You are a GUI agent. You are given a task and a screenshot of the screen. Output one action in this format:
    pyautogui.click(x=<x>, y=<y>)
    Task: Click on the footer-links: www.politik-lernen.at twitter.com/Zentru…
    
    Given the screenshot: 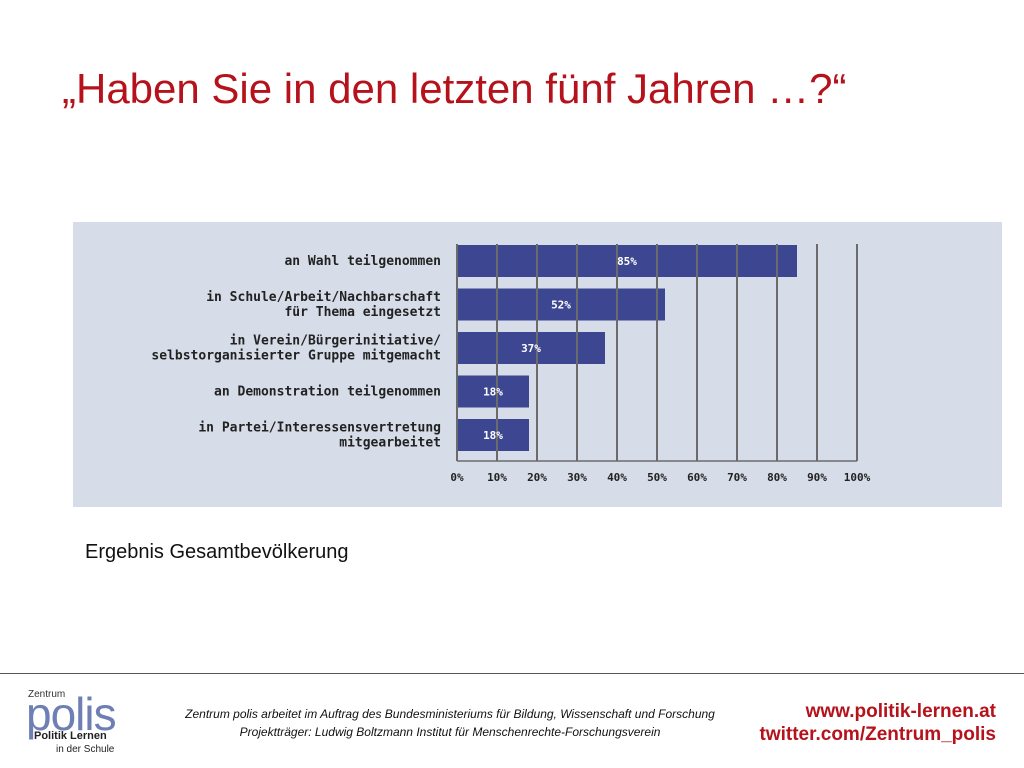 What is the action you would take?
    pyautogui.click(x=878, y=723)
    